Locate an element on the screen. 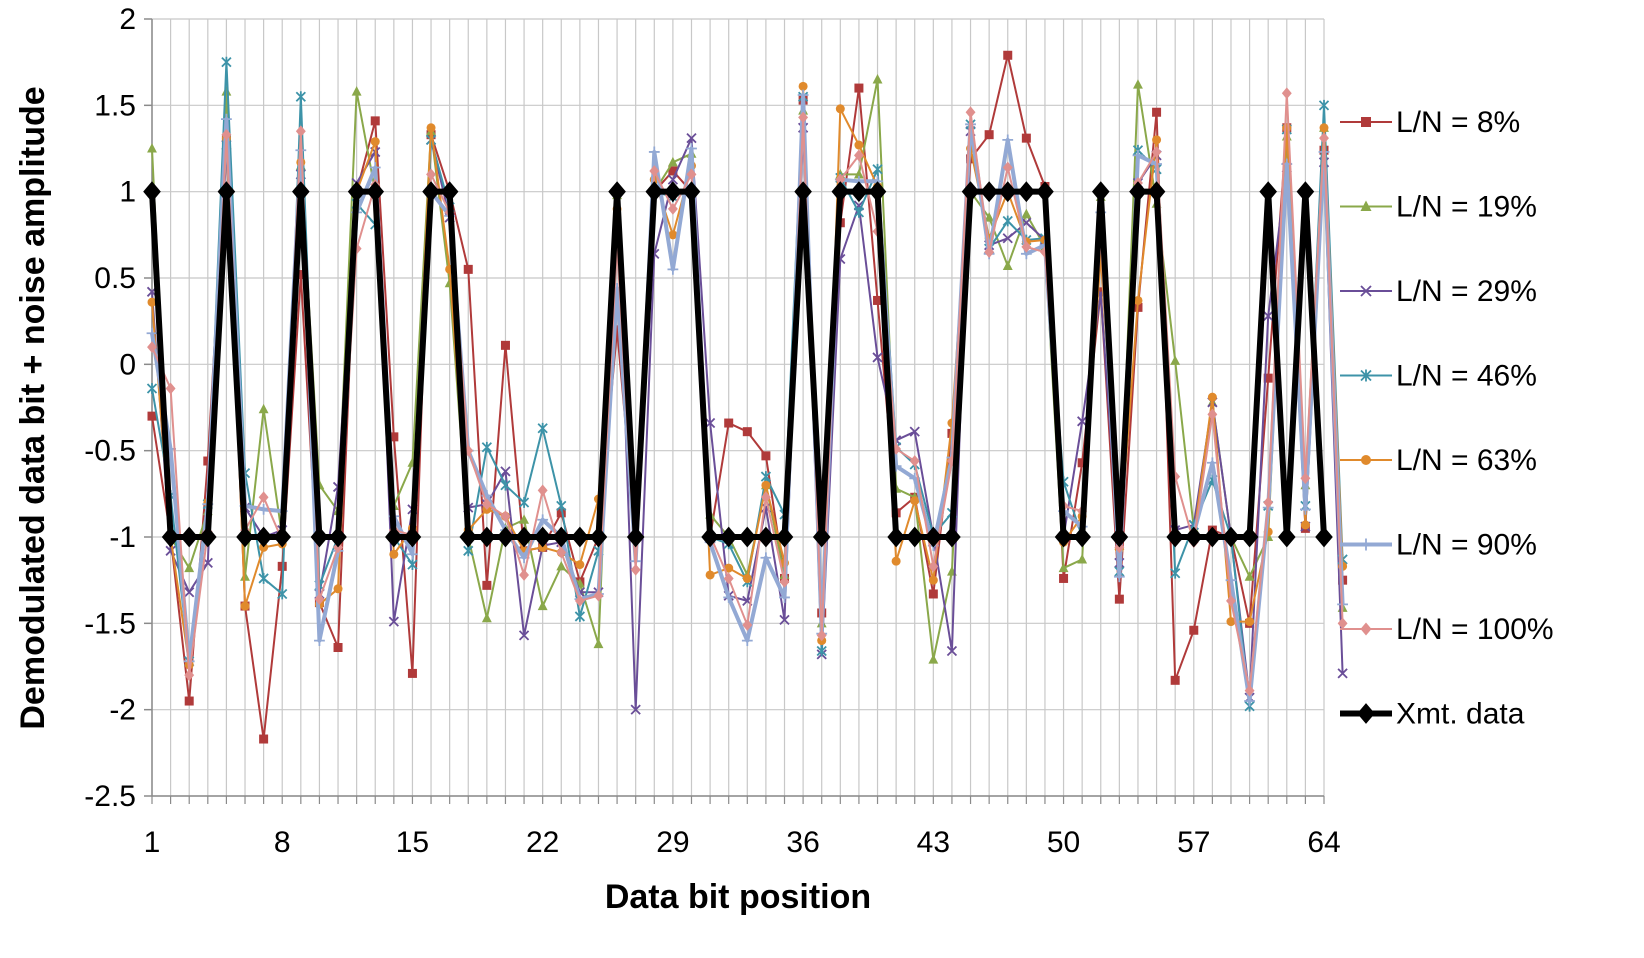  y-tick-label: -2 is located at coordinates (122, 710).